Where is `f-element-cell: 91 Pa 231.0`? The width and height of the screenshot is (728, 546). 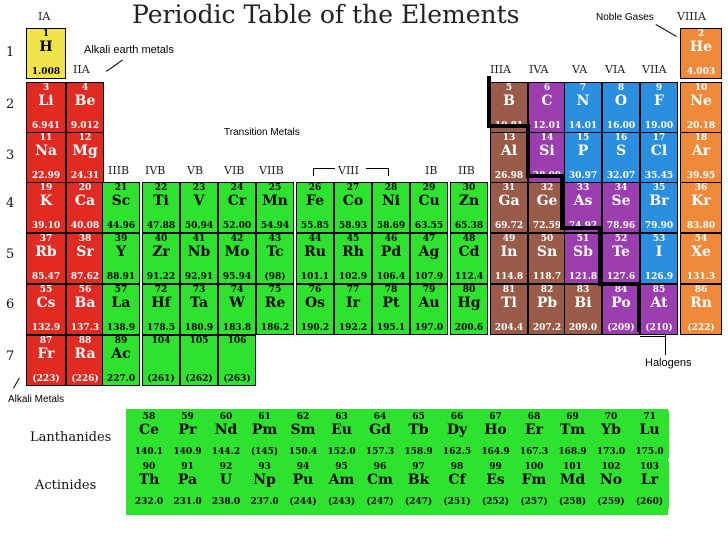
f-element-cell: 91 Pa 231.0 is located at coordinates (187, 485).